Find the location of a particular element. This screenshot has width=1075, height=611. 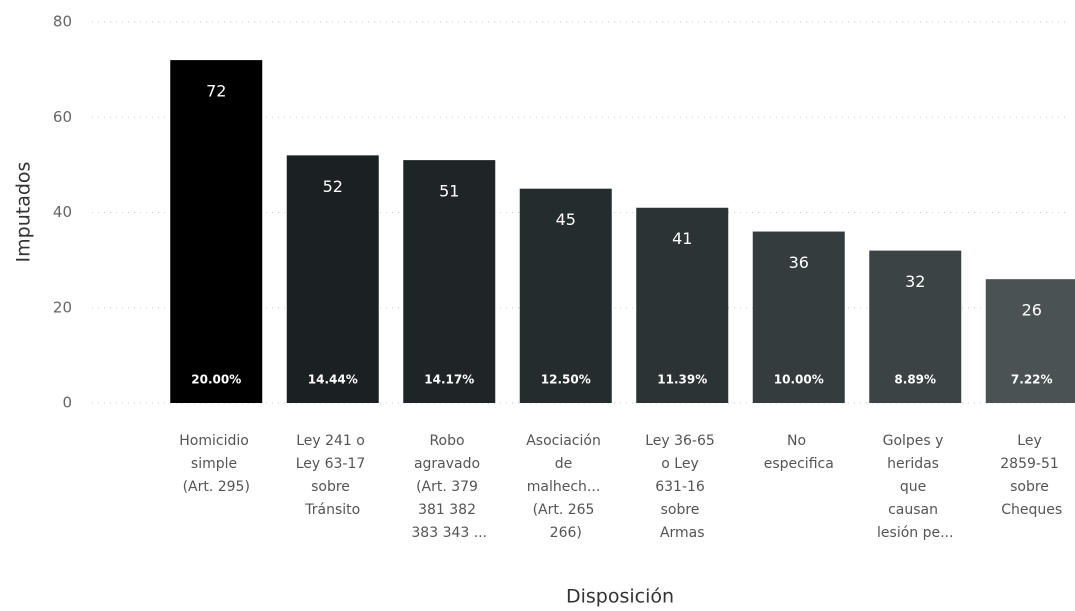

share-label: 20.00% is located at coordinates (216, 380).